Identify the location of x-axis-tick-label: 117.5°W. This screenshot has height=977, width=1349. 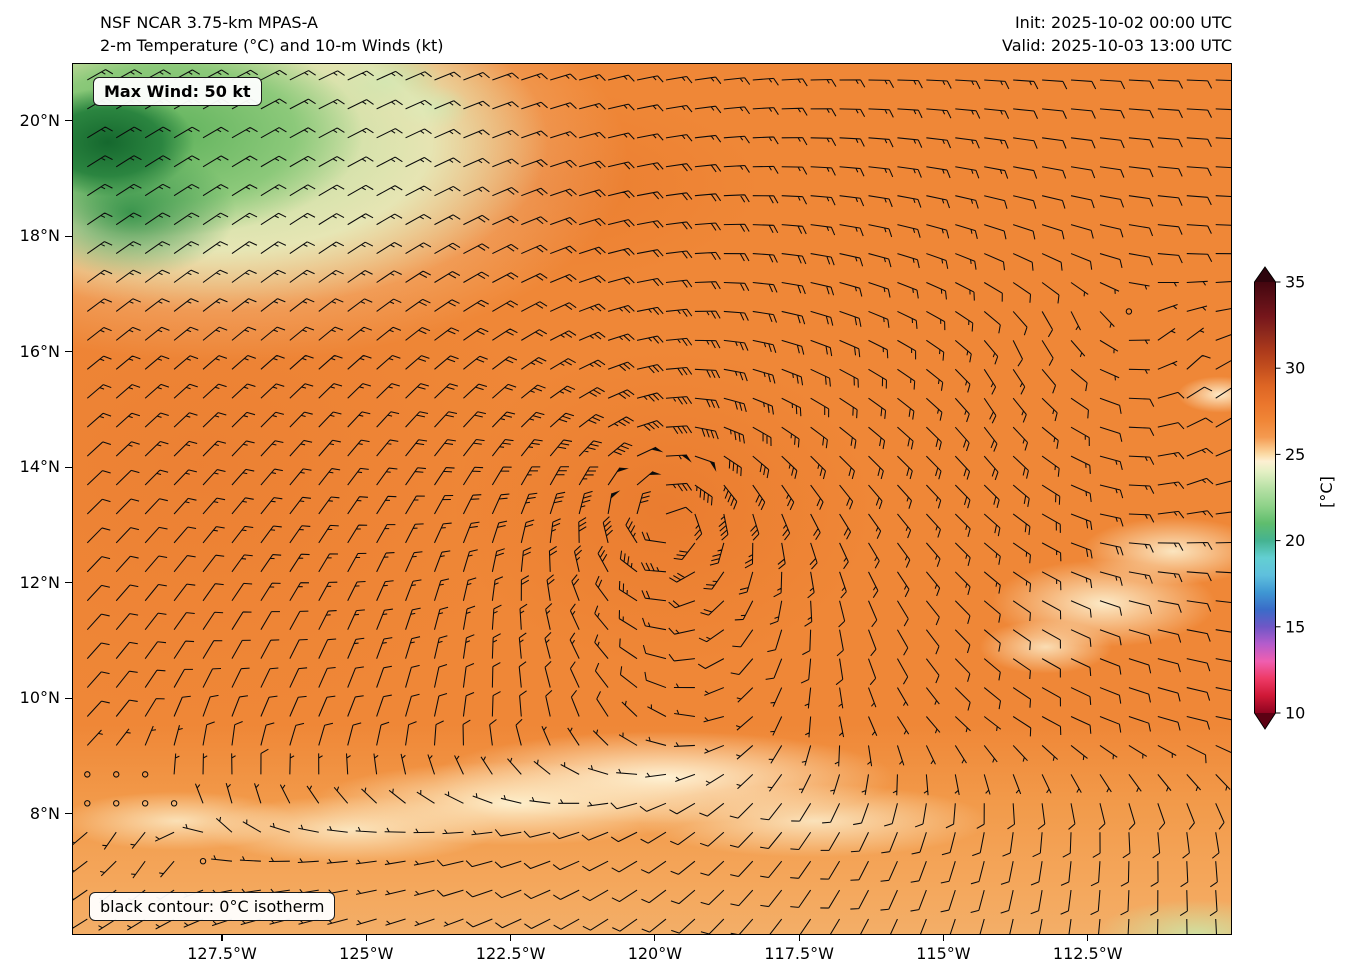
(799, 953).